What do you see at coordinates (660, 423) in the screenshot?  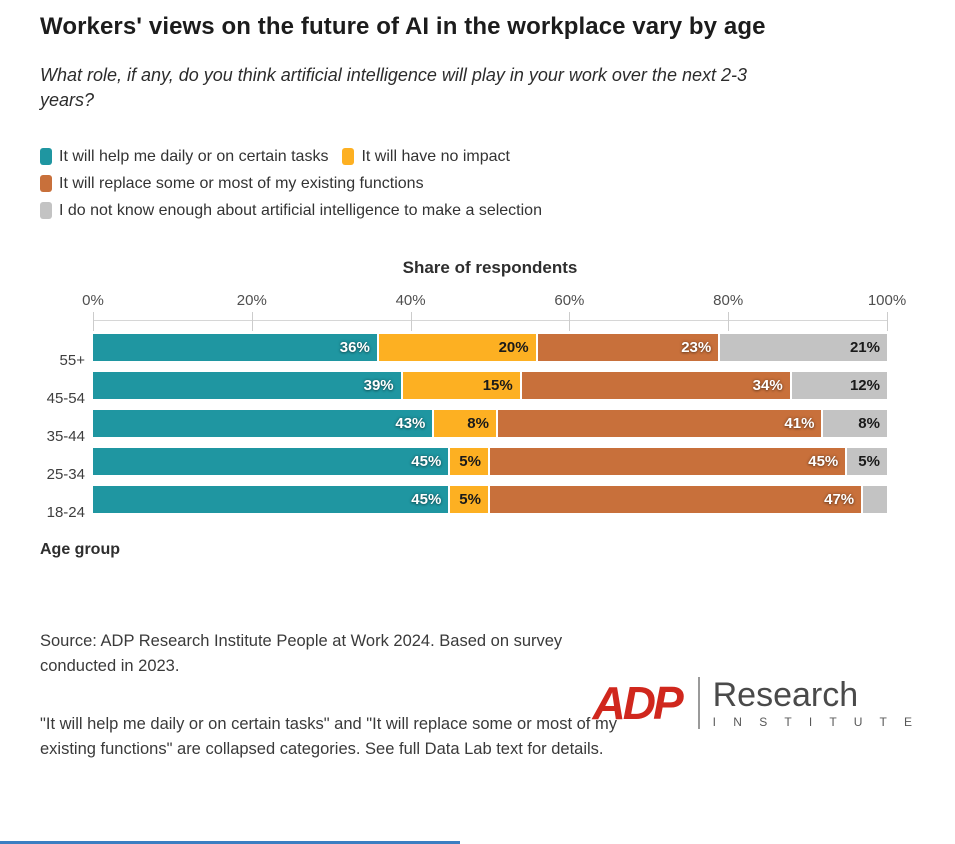 I see `bar-segment: 41%` at bounding box center [660, 423].